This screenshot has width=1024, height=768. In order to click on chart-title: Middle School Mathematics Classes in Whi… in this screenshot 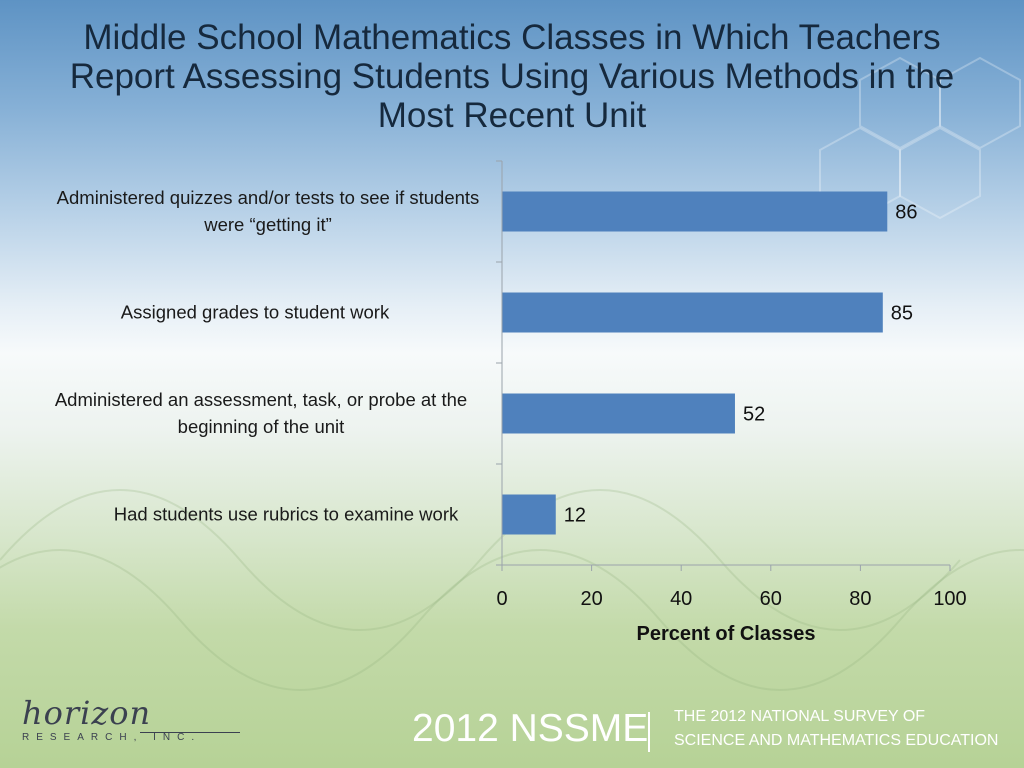, I will do `click(512, 76)`.